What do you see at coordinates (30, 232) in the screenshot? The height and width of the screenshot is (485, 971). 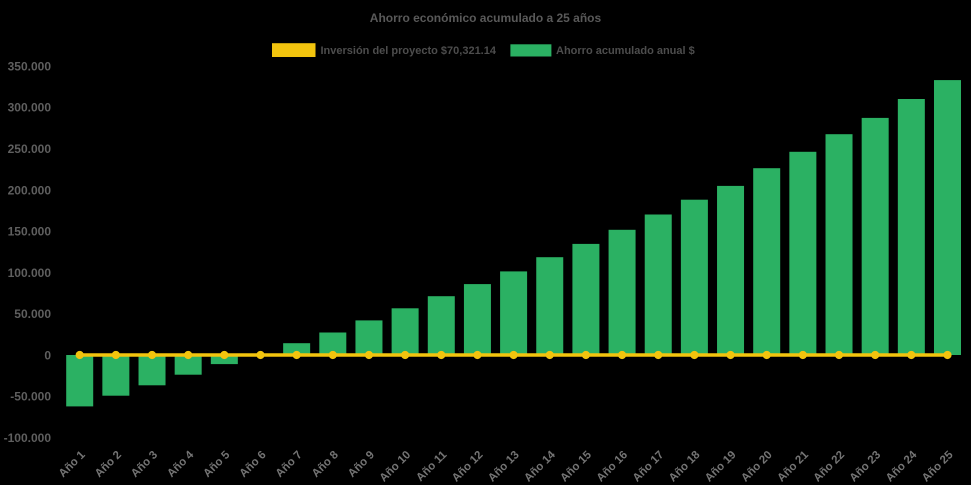 I see `svg-text: 150.000` at bounding box center [30, 232].